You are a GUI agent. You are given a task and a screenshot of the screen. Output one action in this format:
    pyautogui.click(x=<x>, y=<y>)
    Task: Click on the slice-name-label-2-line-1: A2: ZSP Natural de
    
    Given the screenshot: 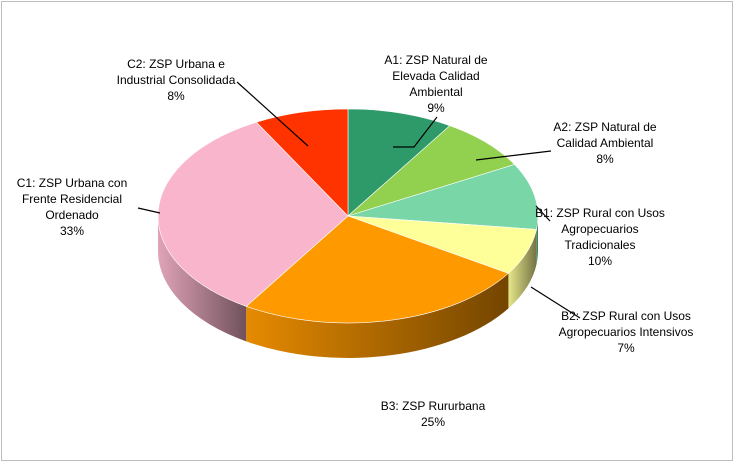 What is the action you would take?
    pyautogui.click(x=604, y=127)
    